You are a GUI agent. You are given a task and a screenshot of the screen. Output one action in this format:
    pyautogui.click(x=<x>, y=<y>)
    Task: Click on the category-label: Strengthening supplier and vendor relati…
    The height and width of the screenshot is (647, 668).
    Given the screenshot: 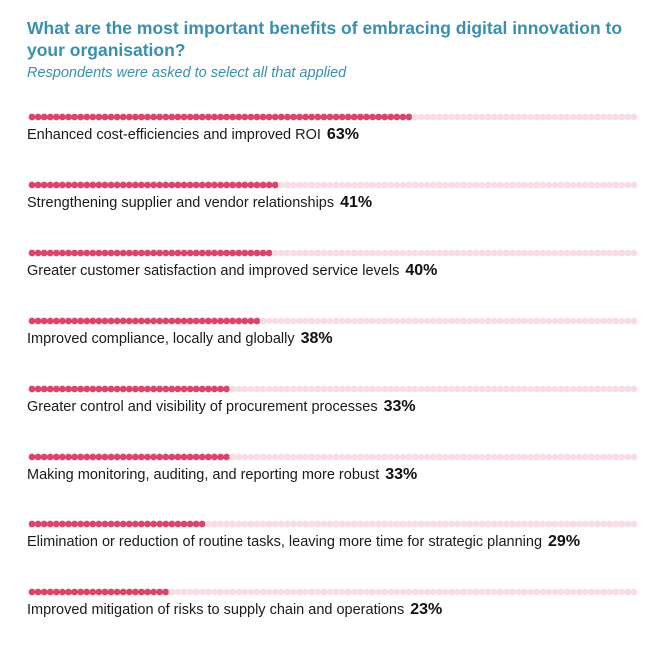 What is the action you would take?
    pyautogui.click(x=181, y=202)
    